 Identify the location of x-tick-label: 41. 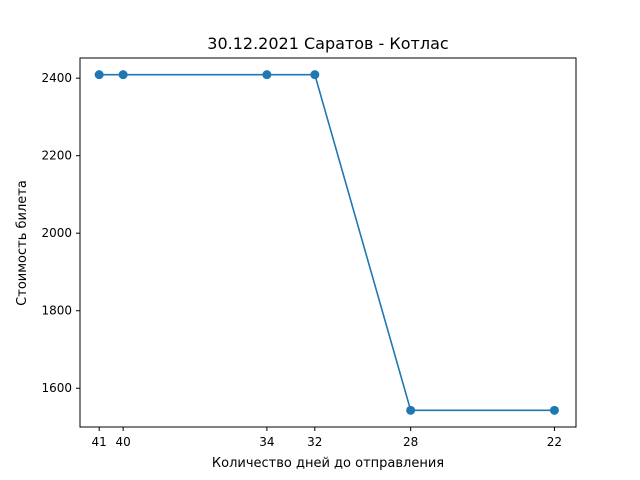
(99, 442).